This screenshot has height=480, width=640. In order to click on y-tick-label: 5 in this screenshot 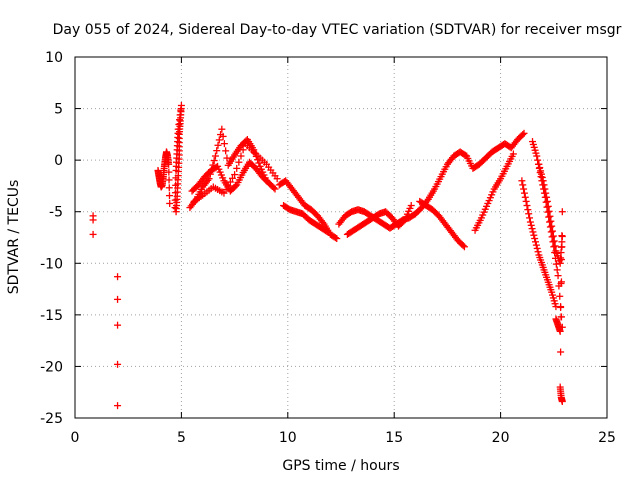, I will do `click(58, 110)`.